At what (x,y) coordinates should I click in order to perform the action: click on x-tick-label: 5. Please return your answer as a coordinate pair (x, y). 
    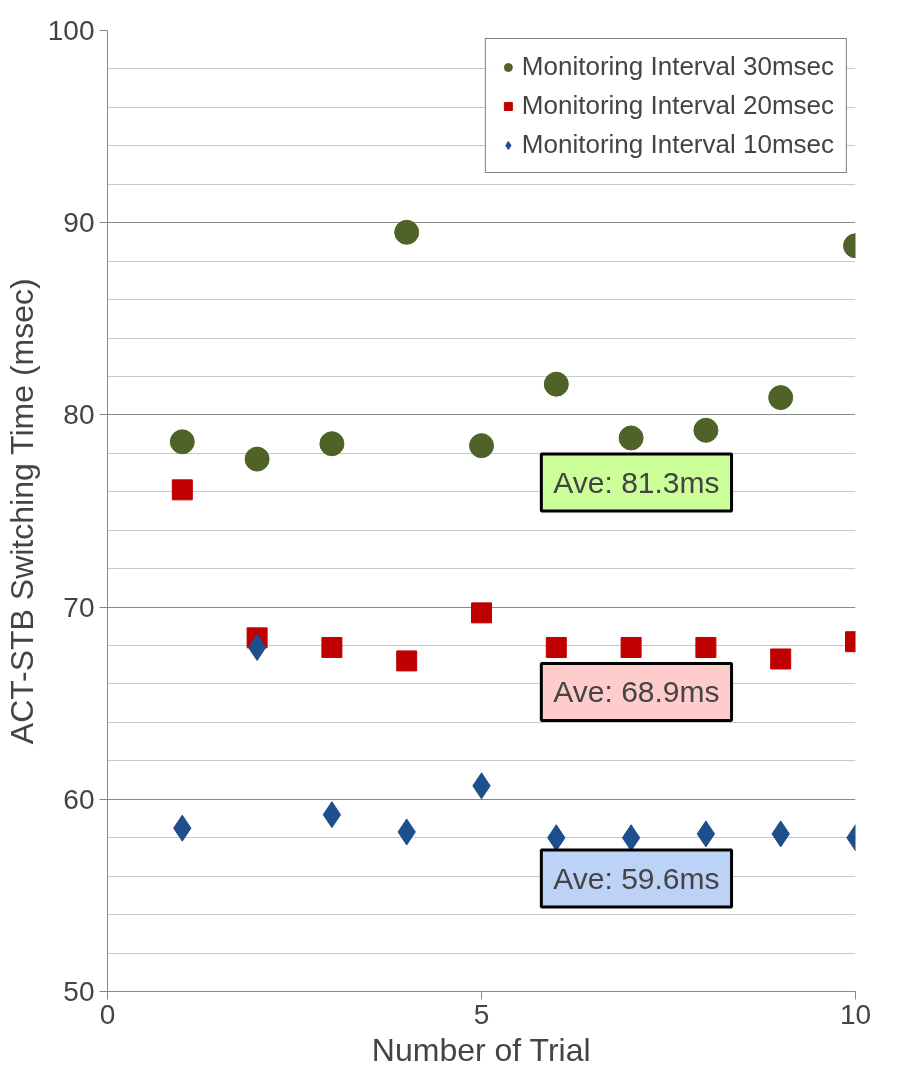
    Looking at the image, I should click on (481, 1014).